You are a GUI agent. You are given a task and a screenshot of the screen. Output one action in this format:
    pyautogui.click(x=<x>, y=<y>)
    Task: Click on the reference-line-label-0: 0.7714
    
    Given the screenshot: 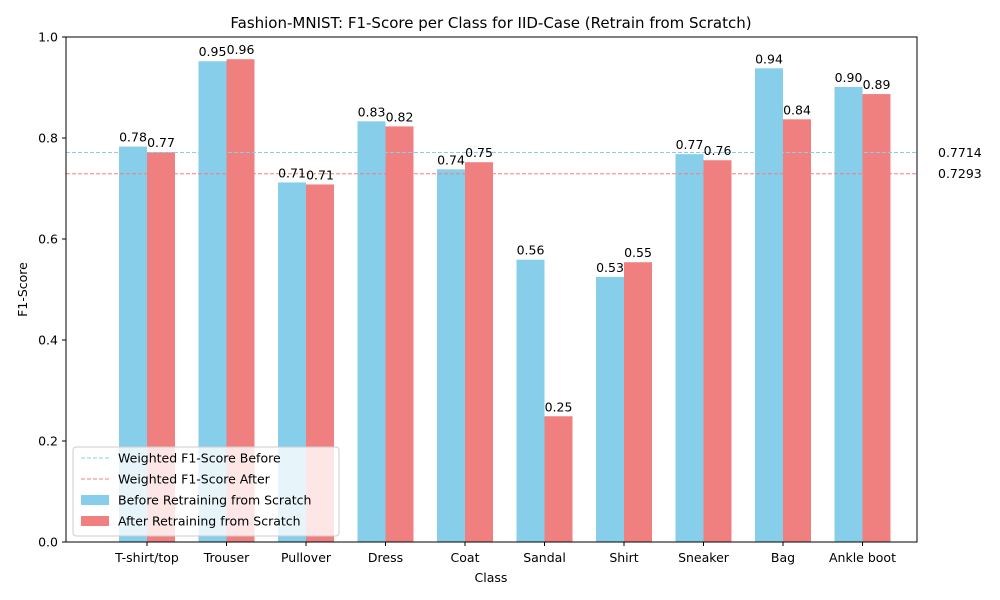 What is the action you would take?
    pyautogui.click(x=960, y=152)
    